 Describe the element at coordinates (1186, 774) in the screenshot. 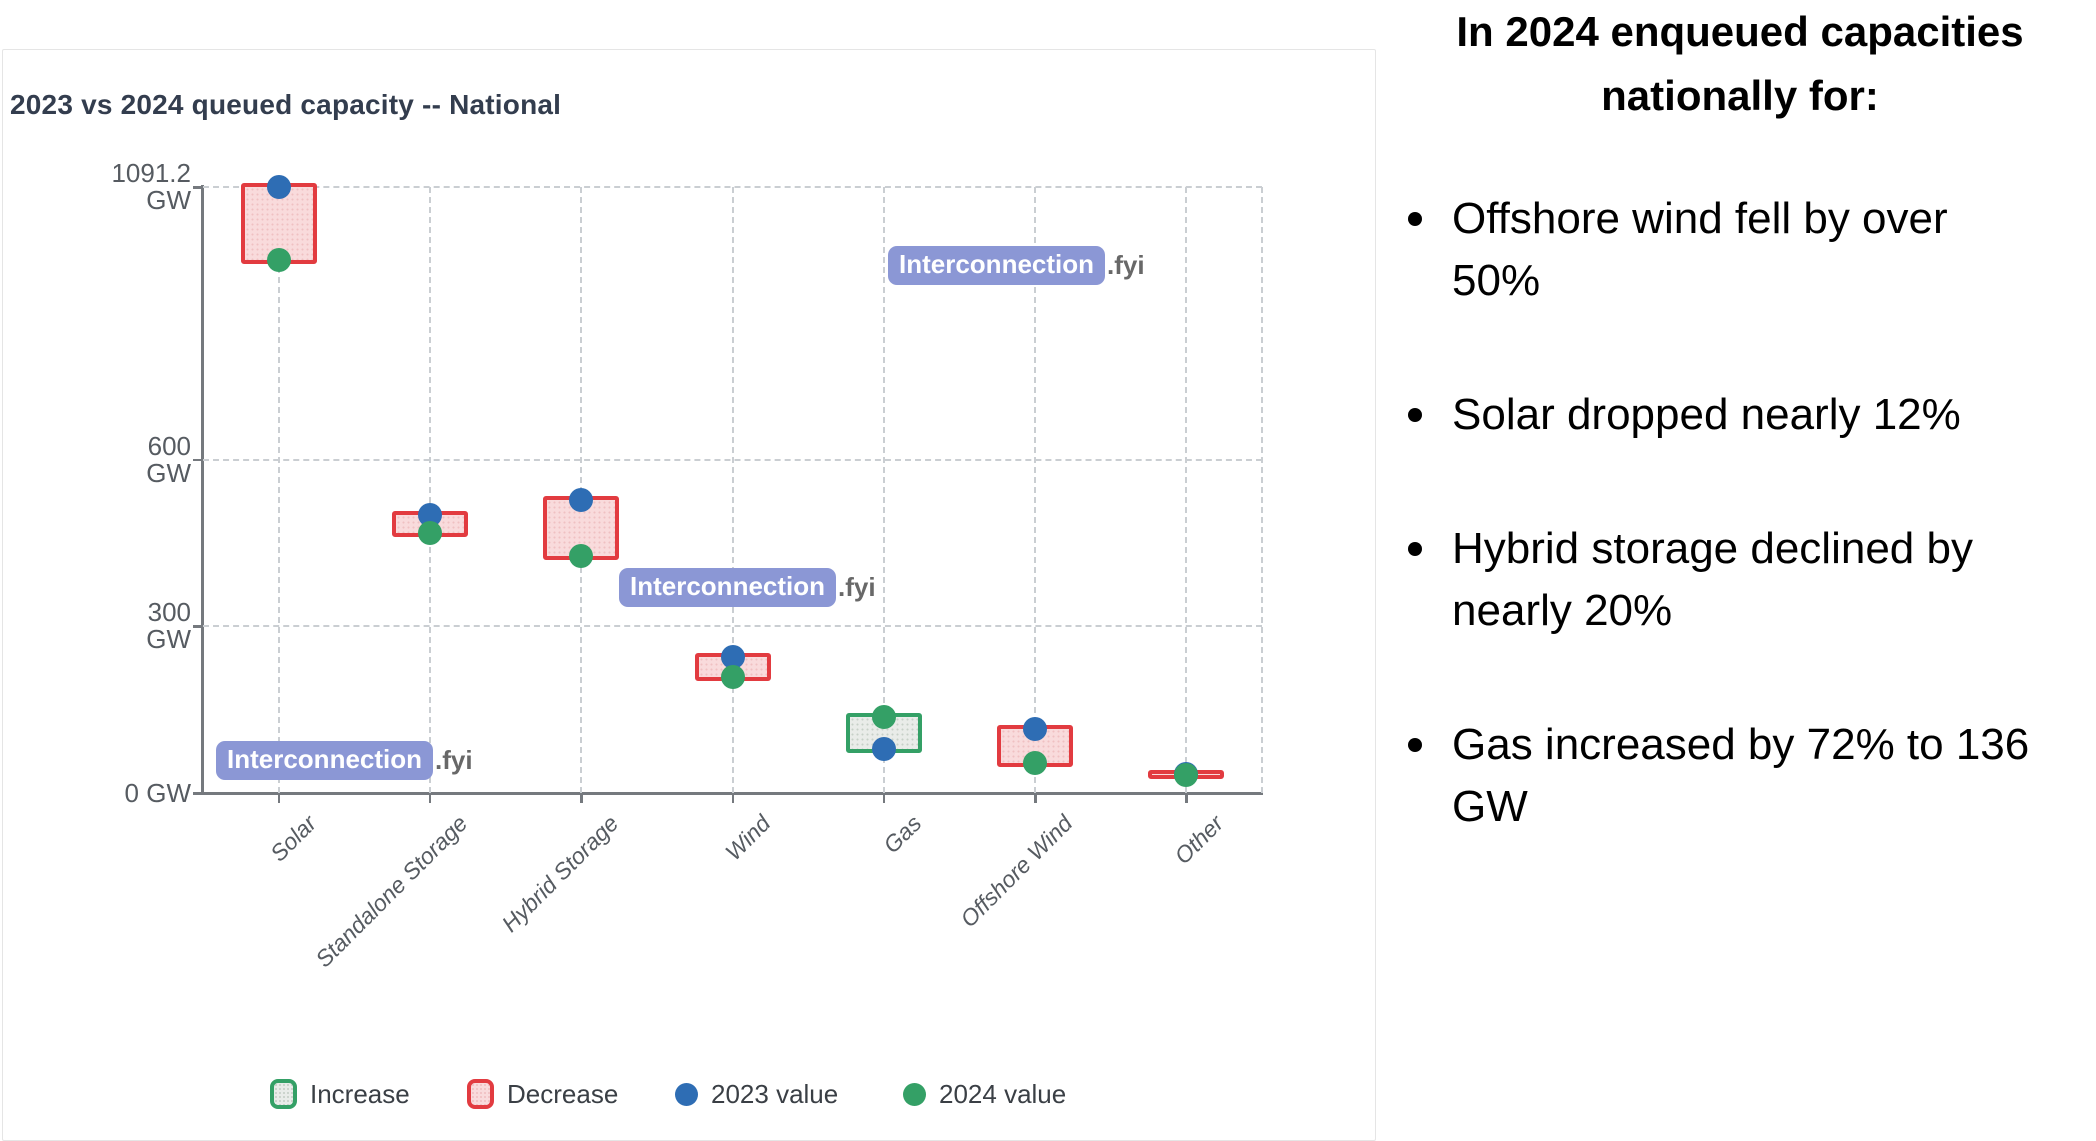

I see `dot-2024-other` at that location.